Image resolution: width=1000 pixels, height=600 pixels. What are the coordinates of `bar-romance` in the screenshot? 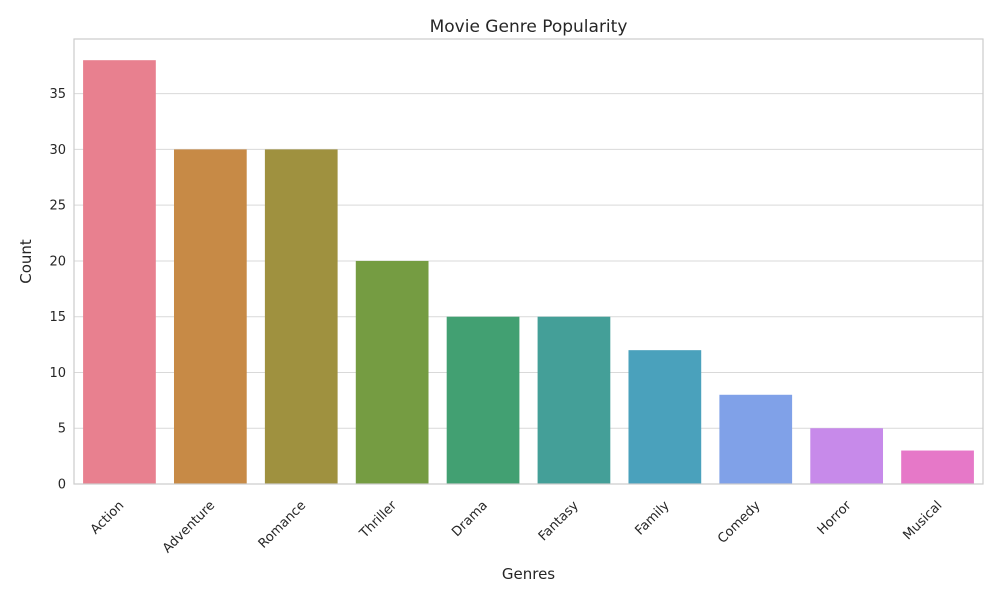 It's located at (301, 317).